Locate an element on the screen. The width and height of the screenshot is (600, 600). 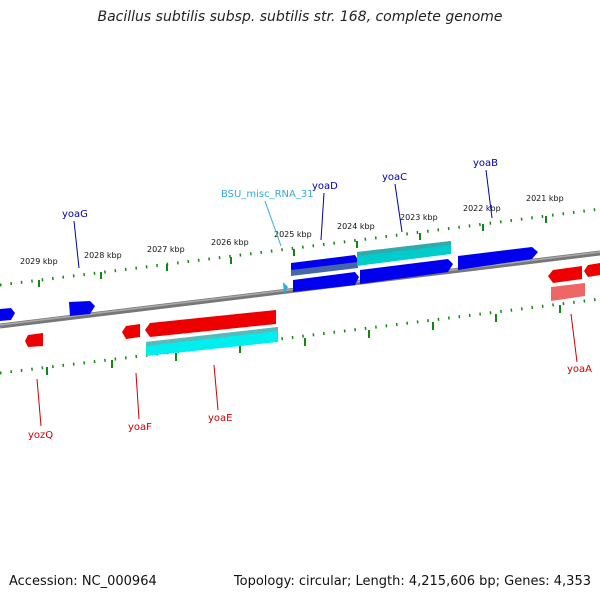
misc-rna-marker is located at coordinates (285, 288).